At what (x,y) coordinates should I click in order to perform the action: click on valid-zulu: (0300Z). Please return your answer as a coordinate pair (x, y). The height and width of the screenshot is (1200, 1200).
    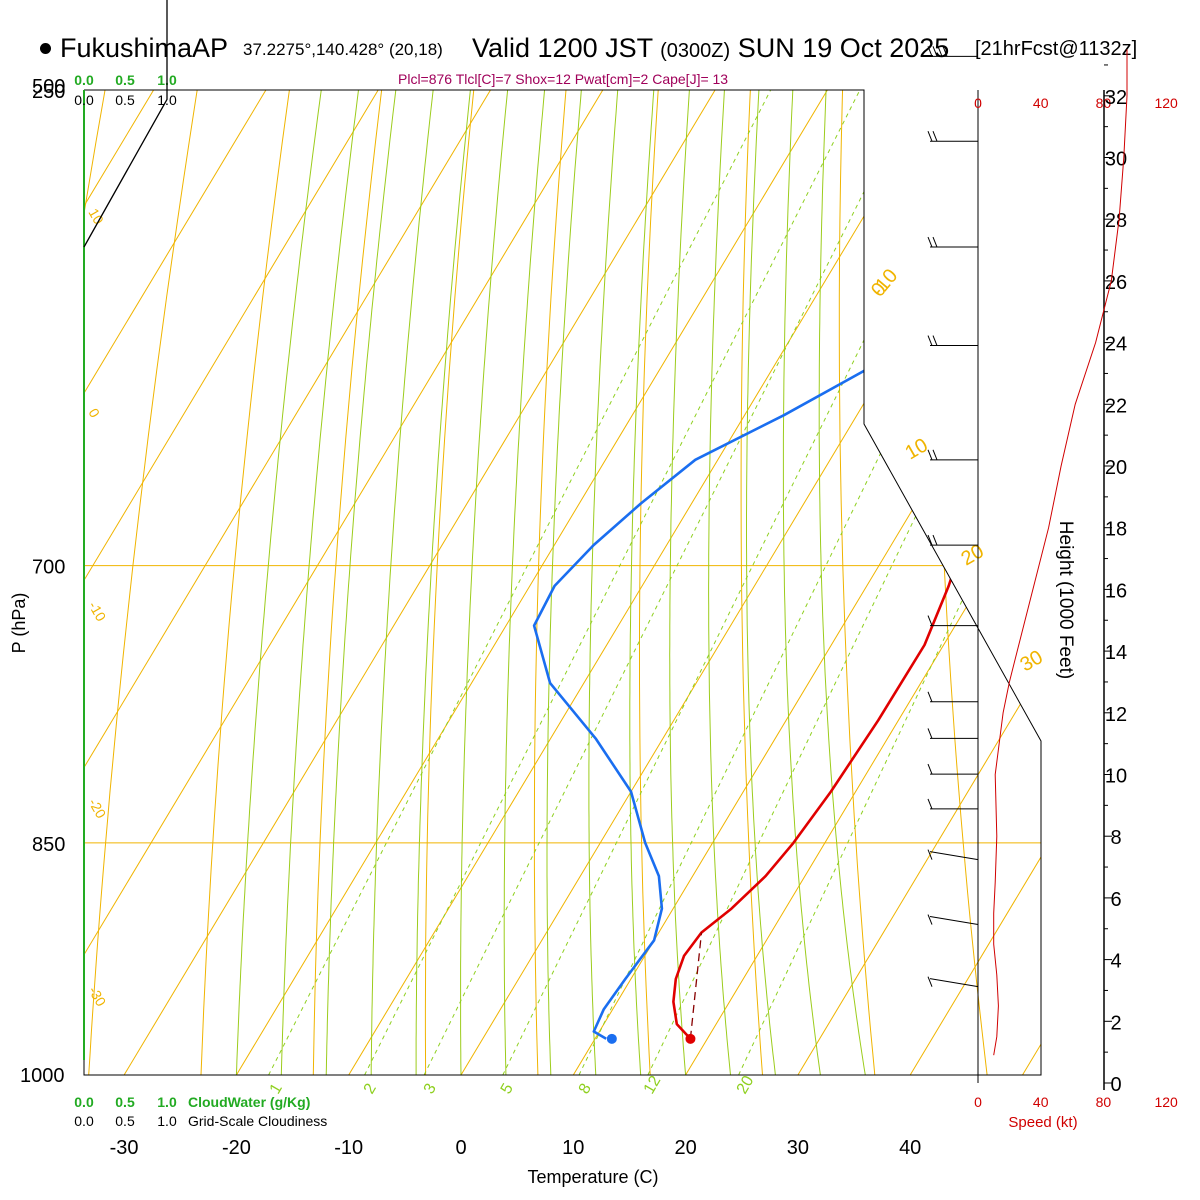
    Looking at the image, I should click on (695, 51).